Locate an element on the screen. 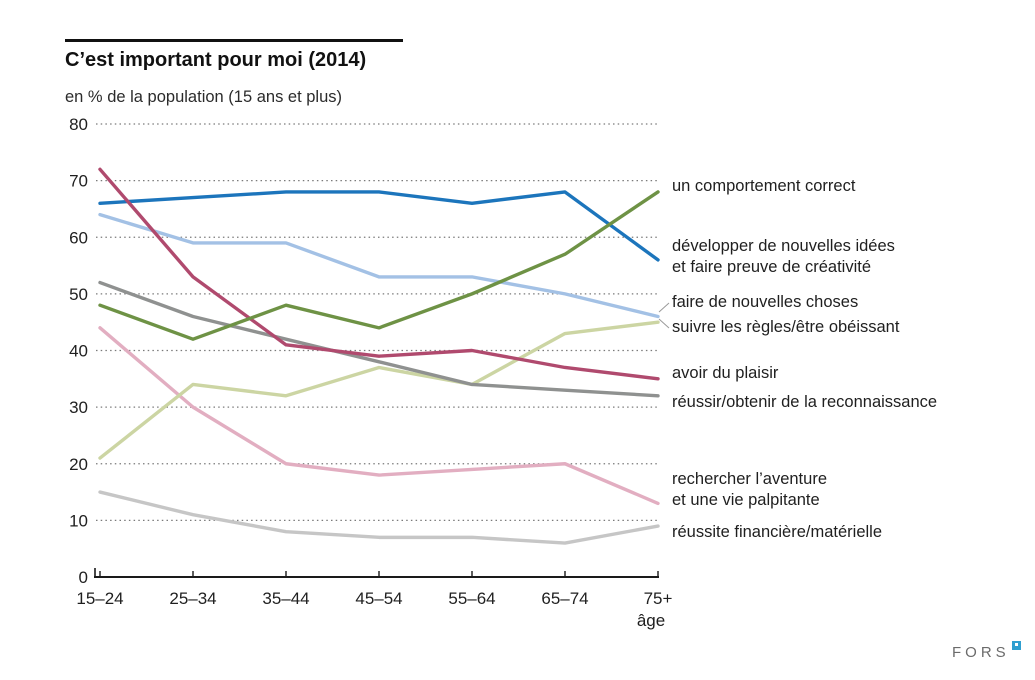 Image resolution: width=1035 pixels, height=680 pixels. legend-label-suivre-les-regles: suivre les règles/être obéissant is located at coordinates (786, 327).